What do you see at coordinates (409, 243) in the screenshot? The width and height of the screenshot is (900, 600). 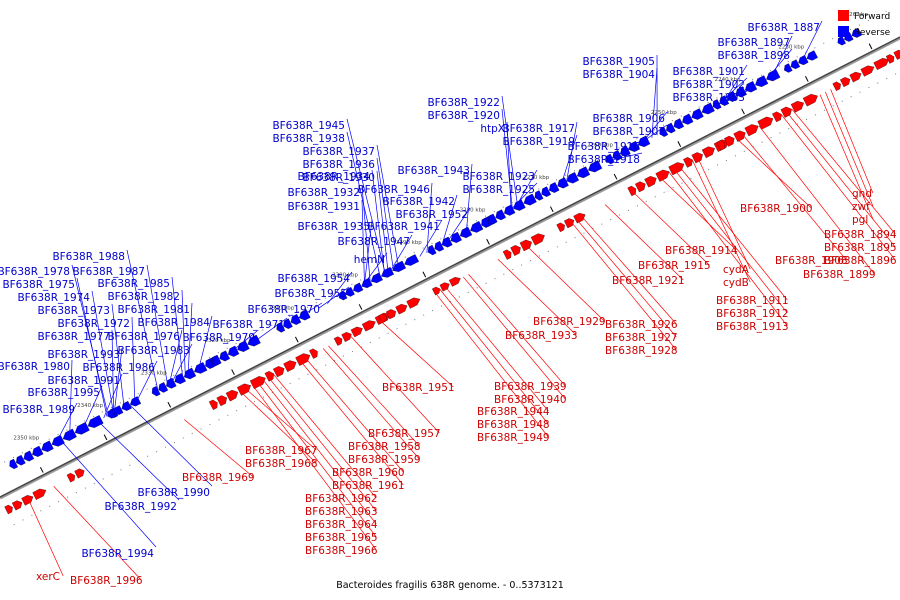 I see `tick-label: 2290 kbp` at bounding box center [409, 243].